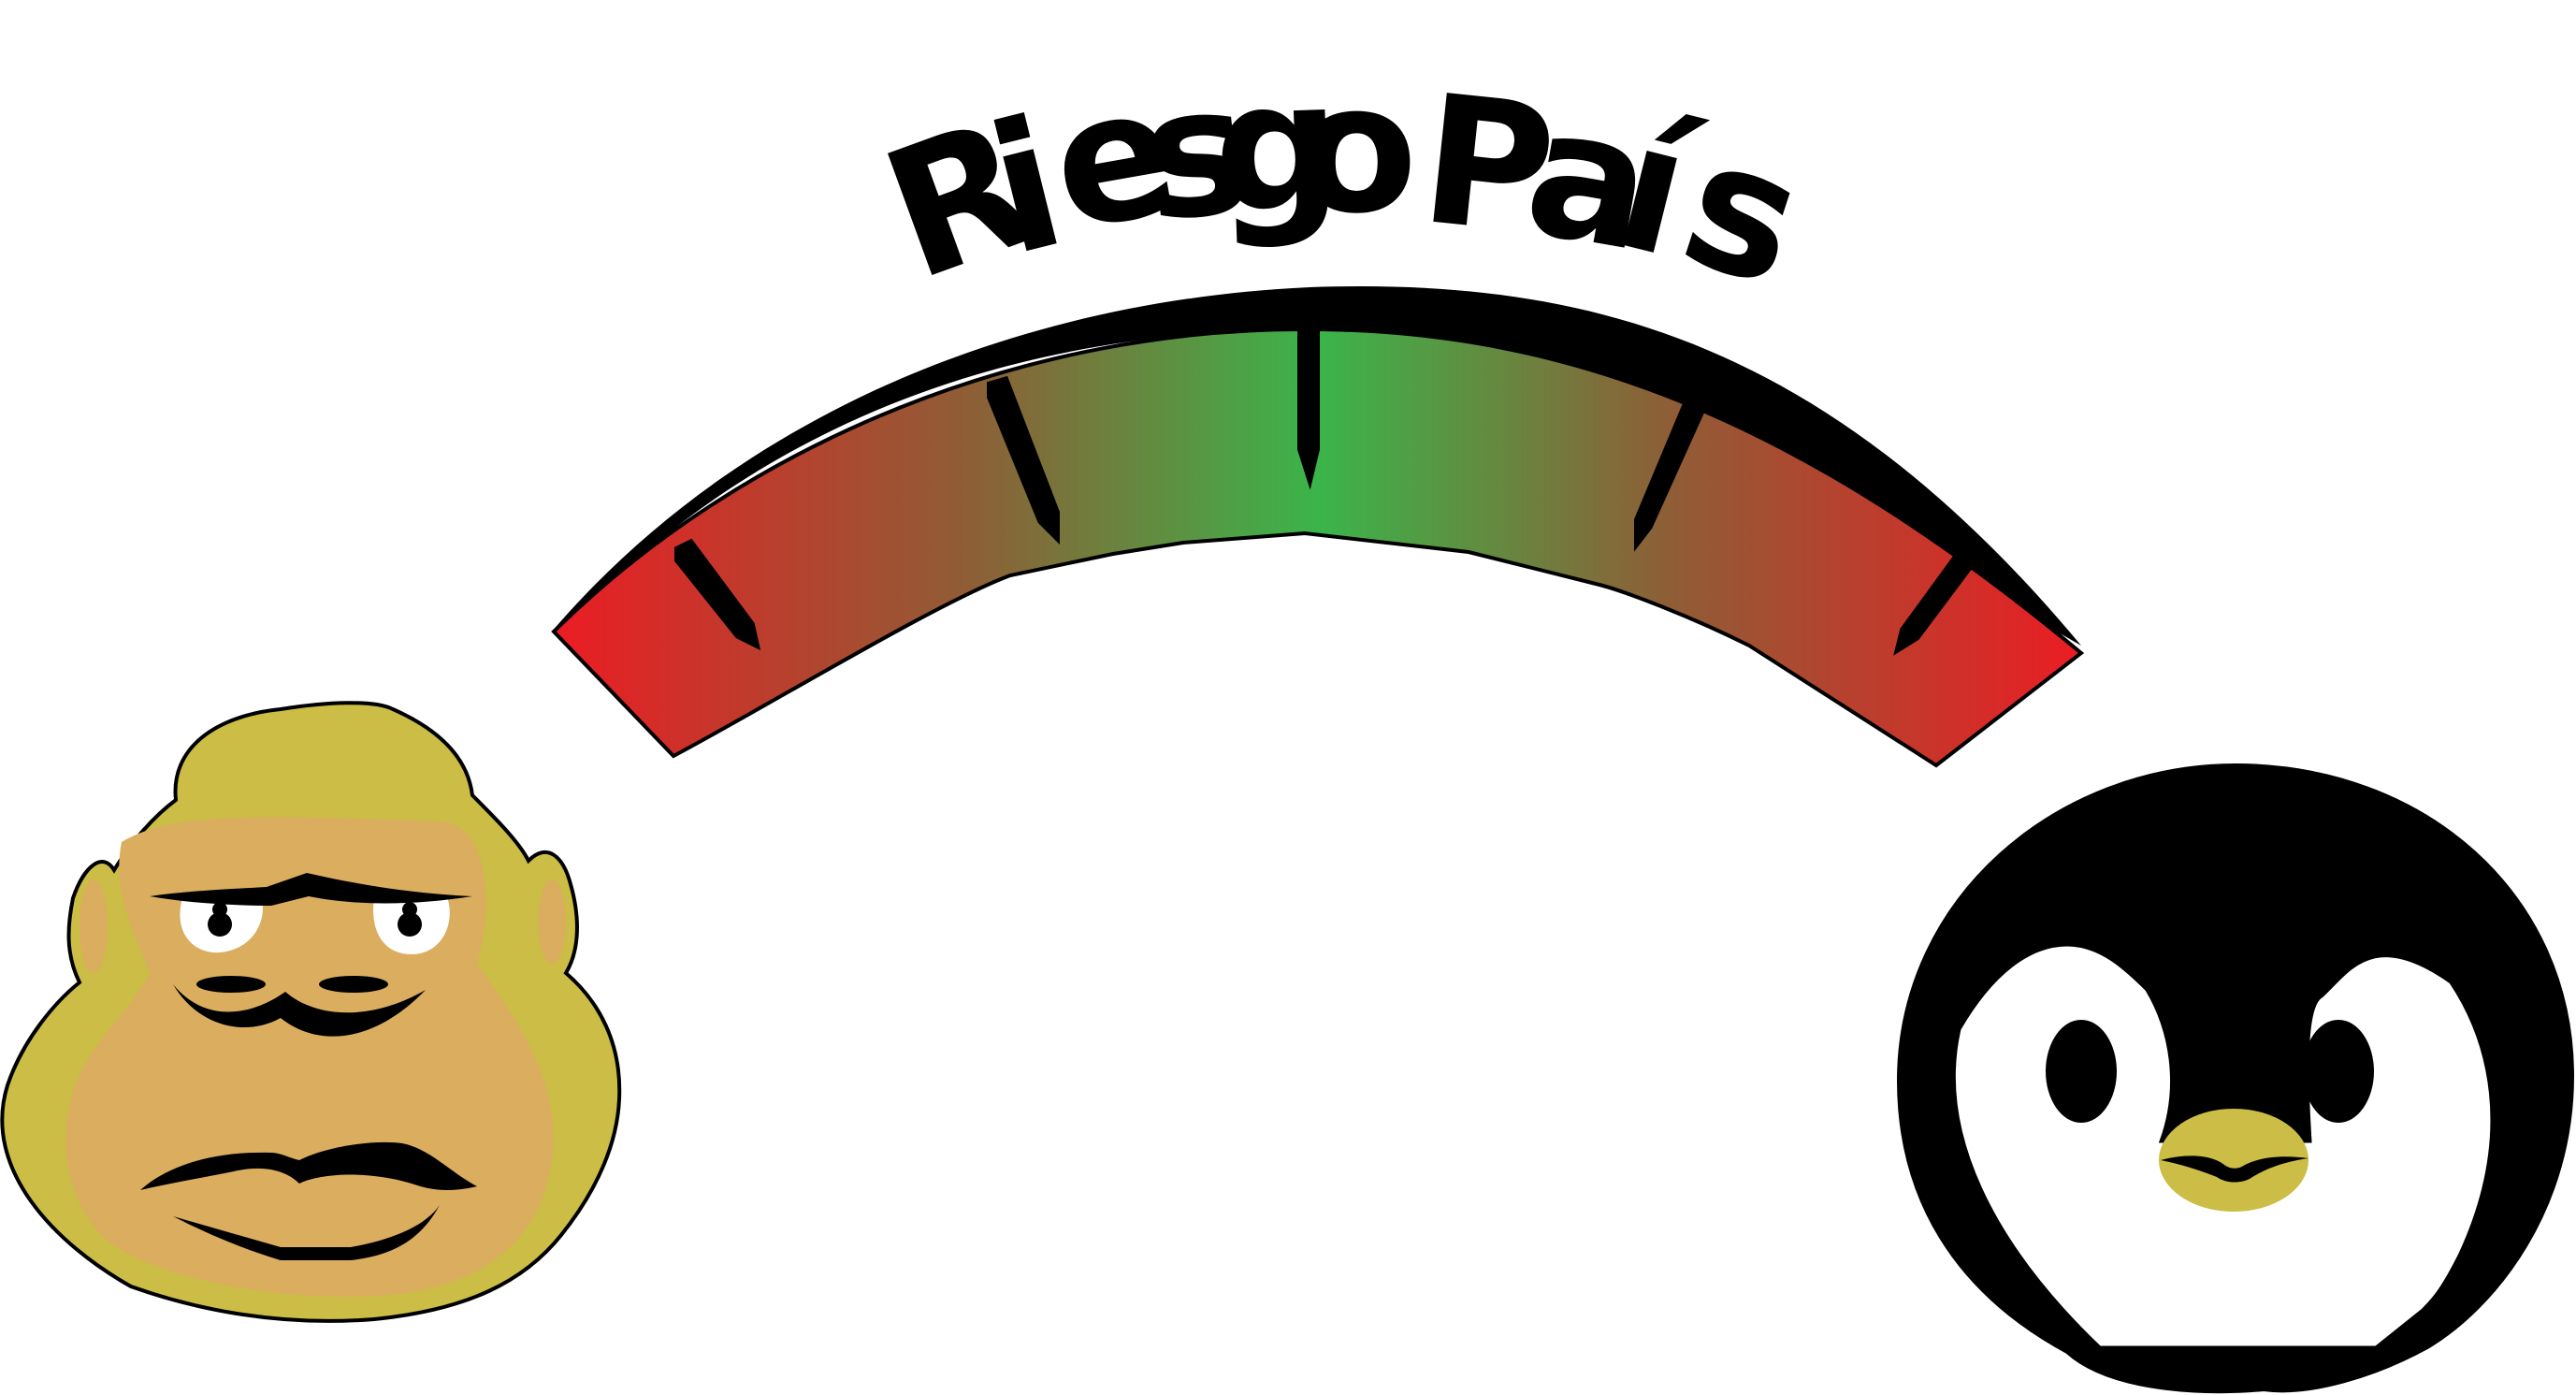 The image size is (2576, 1395). I want to click on title: R i e s g o P a í s, so click(1344, 184).